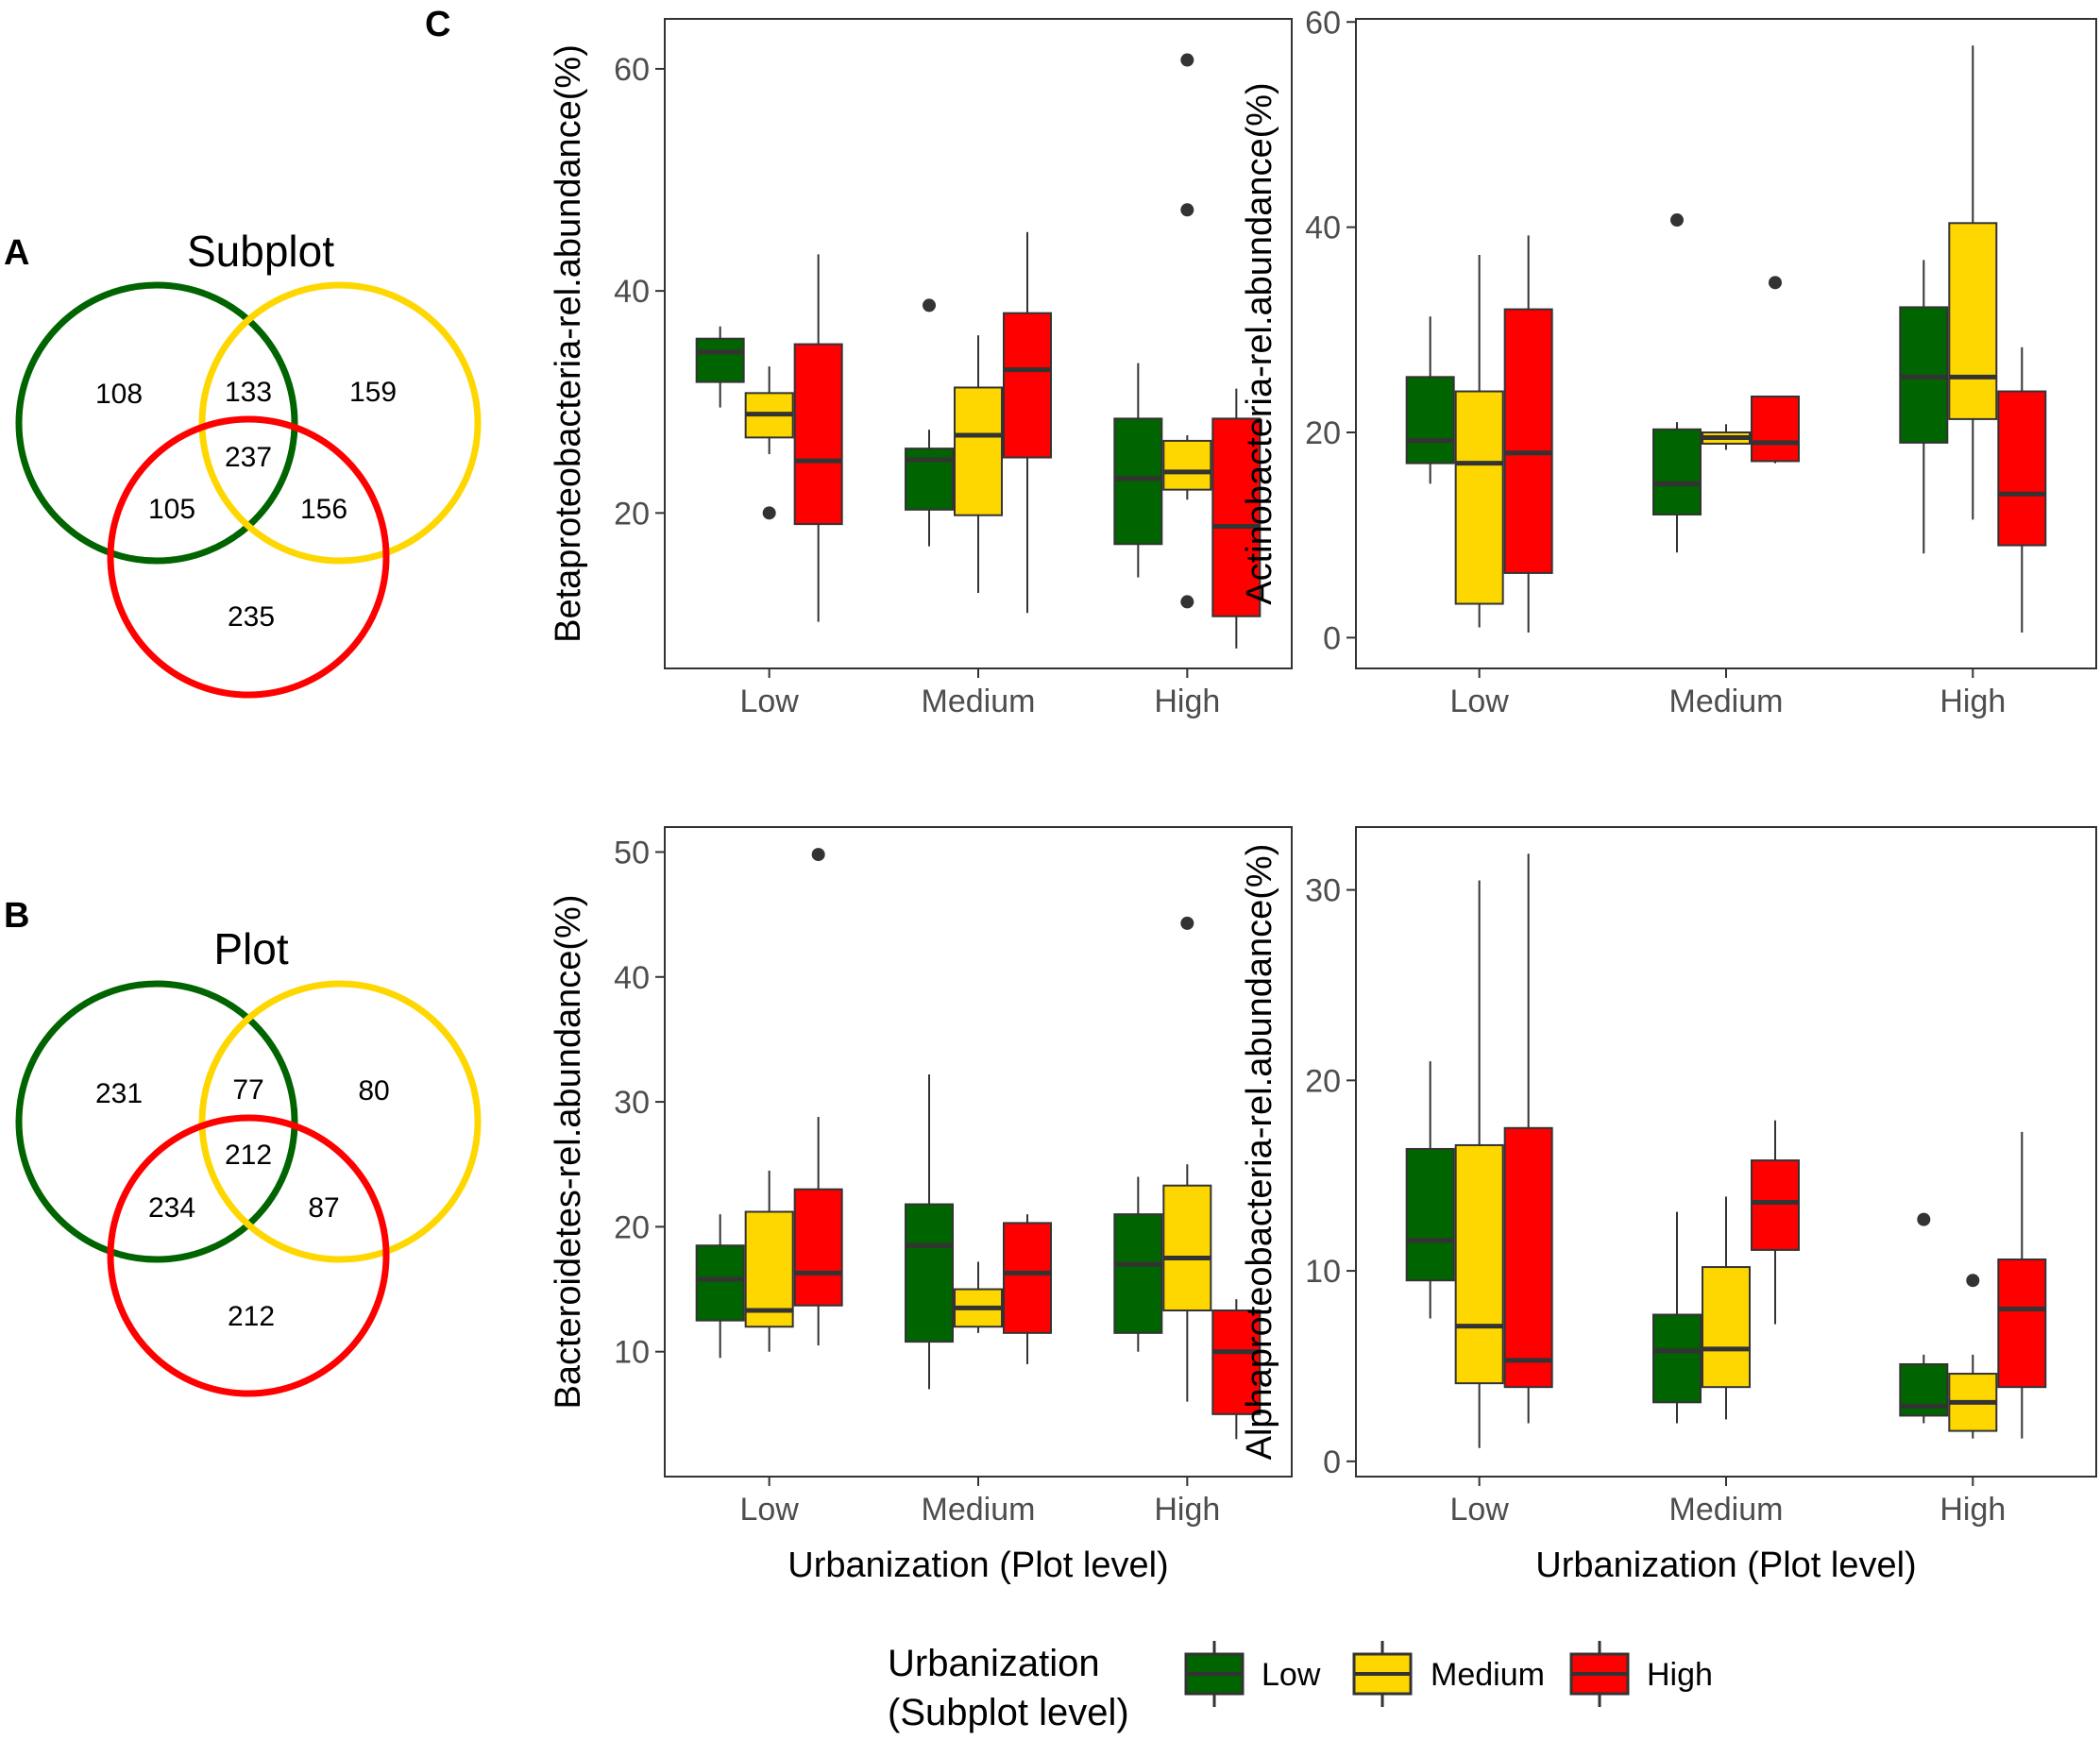  I want to click on venn-a-high-only: 235, so click(251, 617).